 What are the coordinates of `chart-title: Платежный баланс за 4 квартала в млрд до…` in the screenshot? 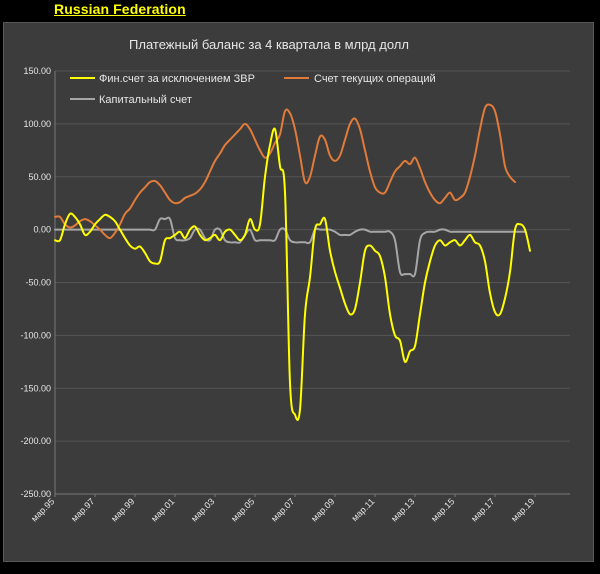 It's located at (269, 44).